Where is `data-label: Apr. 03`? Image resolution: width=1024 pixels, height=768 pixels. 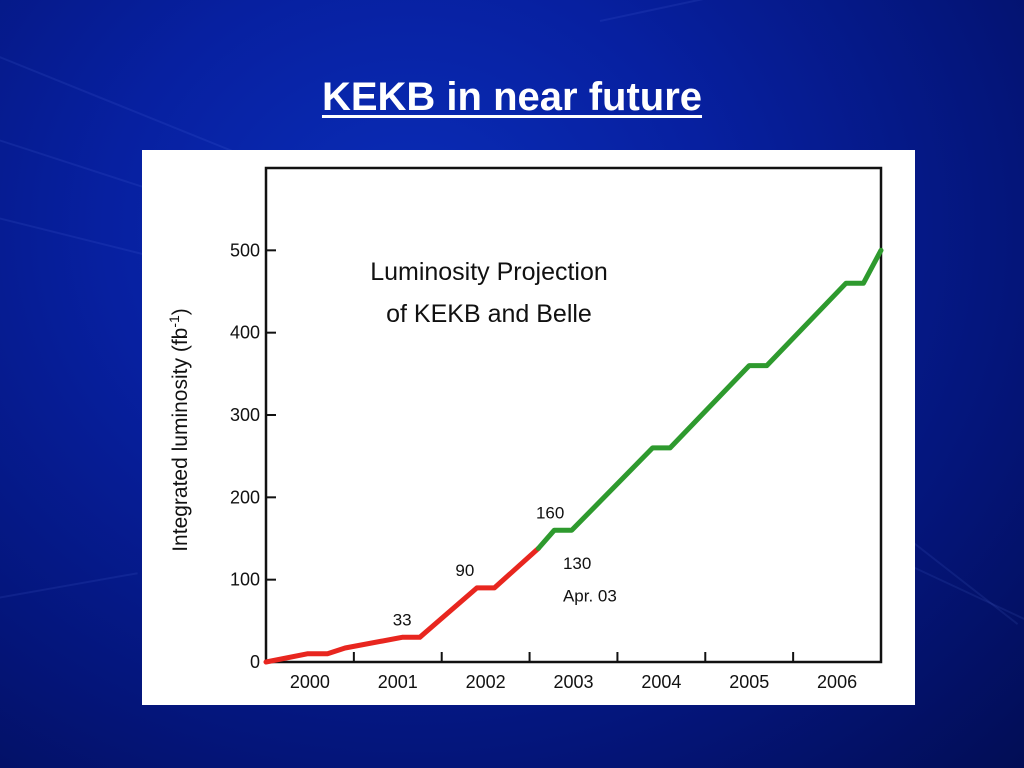
data-label: Apr. 03 is located at coordinates (590, 596).